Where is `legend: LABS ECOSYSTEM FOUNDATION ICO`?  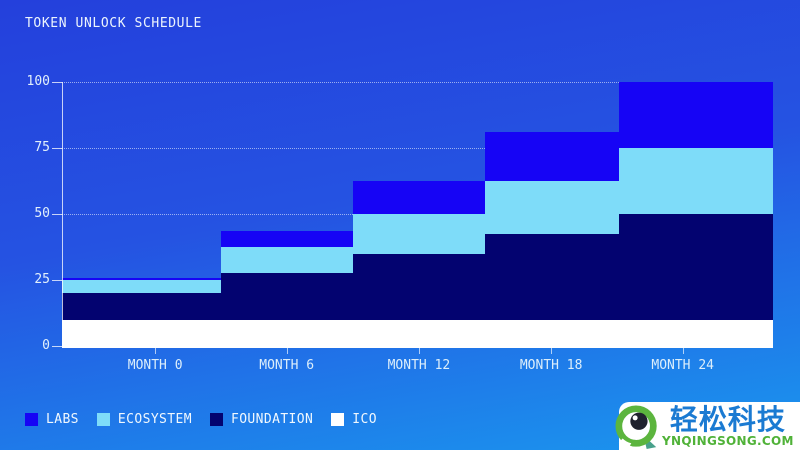
legend: LABS ECOSYSTEM FOUNDATION ICO is located at coordinates (201, 419).